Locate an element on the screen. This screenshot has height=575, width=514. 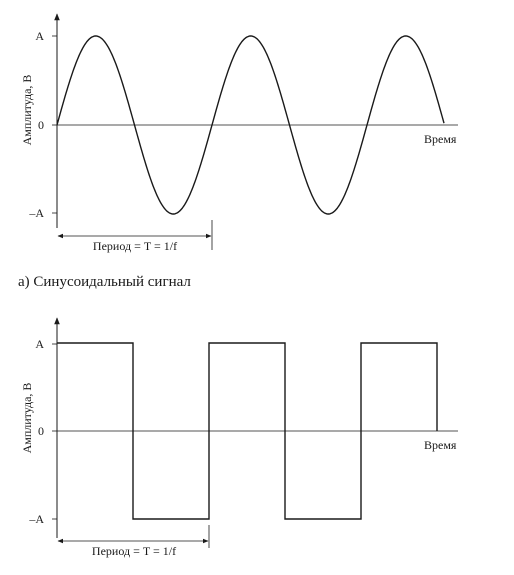
sine-tick-label-zero: 0 is located at coordinates (41, 125).